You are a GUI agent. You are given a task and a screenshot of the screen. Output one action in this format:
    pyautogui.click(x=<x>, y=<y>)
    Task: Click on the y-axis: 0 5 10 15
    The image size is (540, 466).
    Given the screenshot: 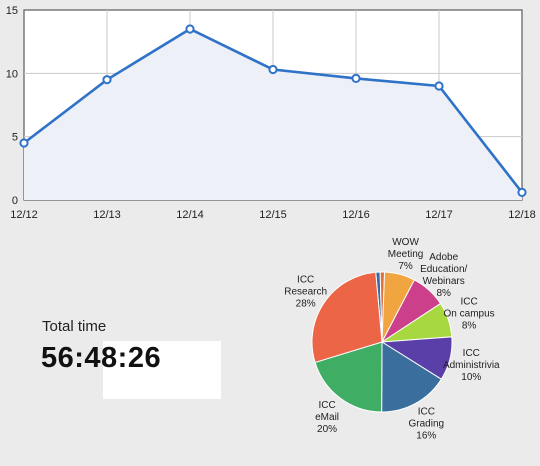 What is the action you would take?
    pyautogui.click(x=12, y=106)
    